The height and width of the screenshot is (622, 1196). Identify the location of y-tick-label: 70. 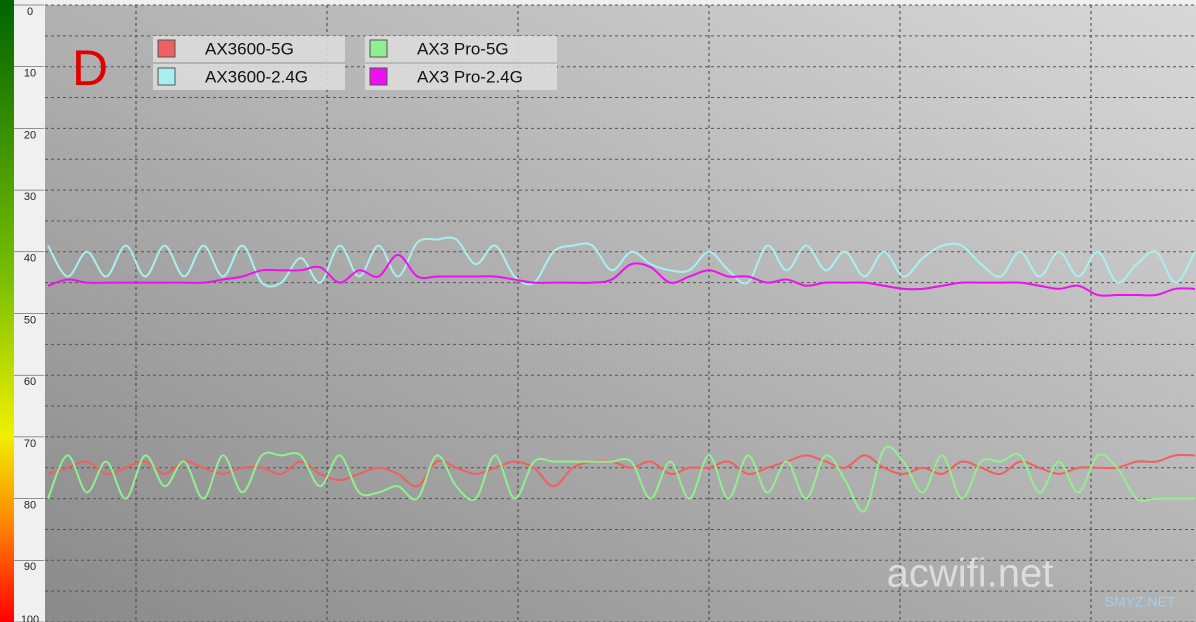
(30, 444).